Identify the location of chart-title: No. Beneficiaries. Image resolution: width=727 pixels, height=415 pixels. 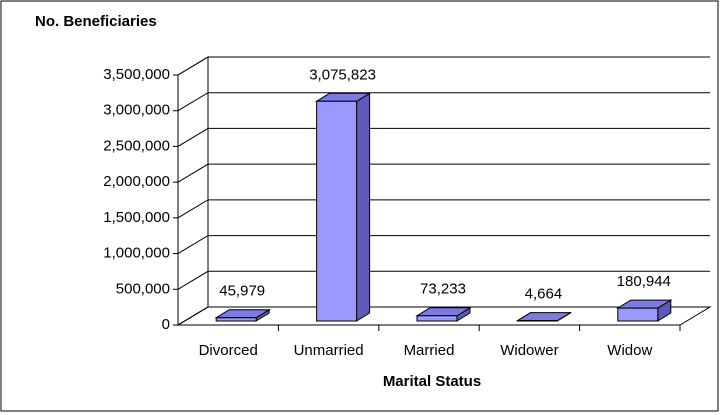
(96, 21).